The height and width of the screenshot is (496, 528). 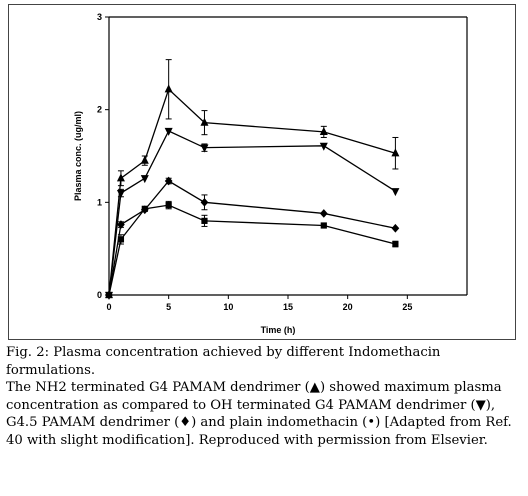 What do you see at coordinates (288, 307) in the screenshot?
I see `x-tick-label: 15` at bounding box center [288, 307].